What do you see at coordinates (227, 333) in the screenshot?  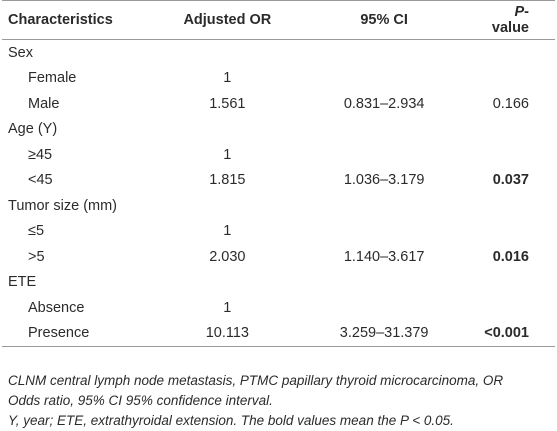 I see `or-cell: 10.113` at bounding box center [227, 333].